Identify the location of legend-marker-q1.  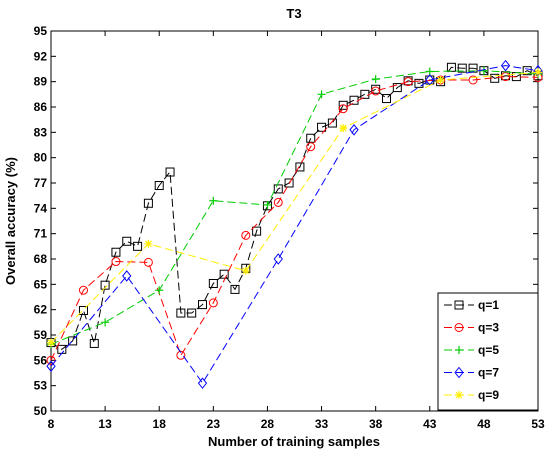
(459, 305).